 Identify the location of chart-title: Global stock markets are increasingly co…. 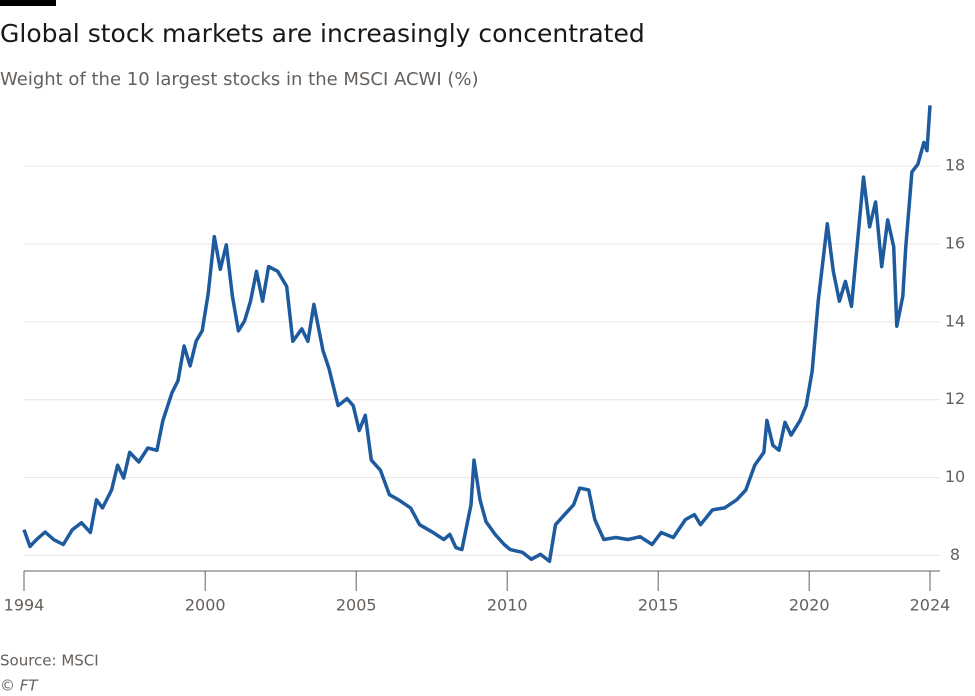
(322, 33).